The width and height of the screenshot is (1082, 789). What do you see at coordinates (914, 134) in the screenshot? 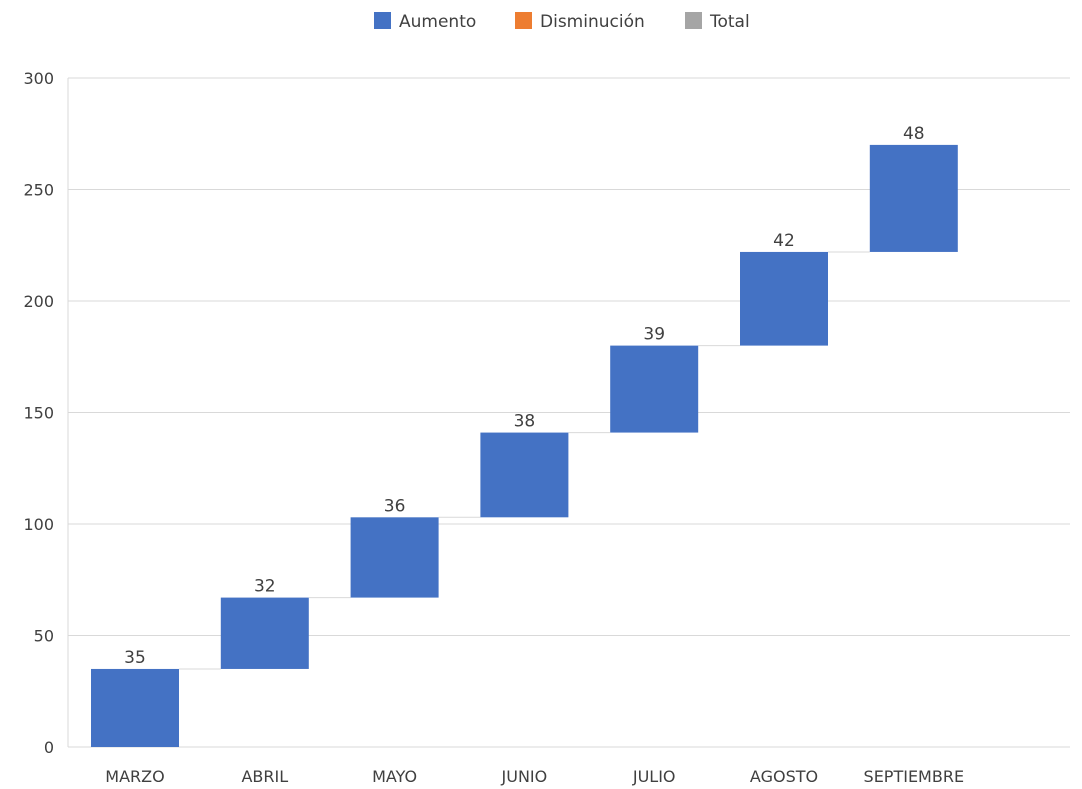
I see `data-label-septiembre: 48` at bounding box center [914, 134].